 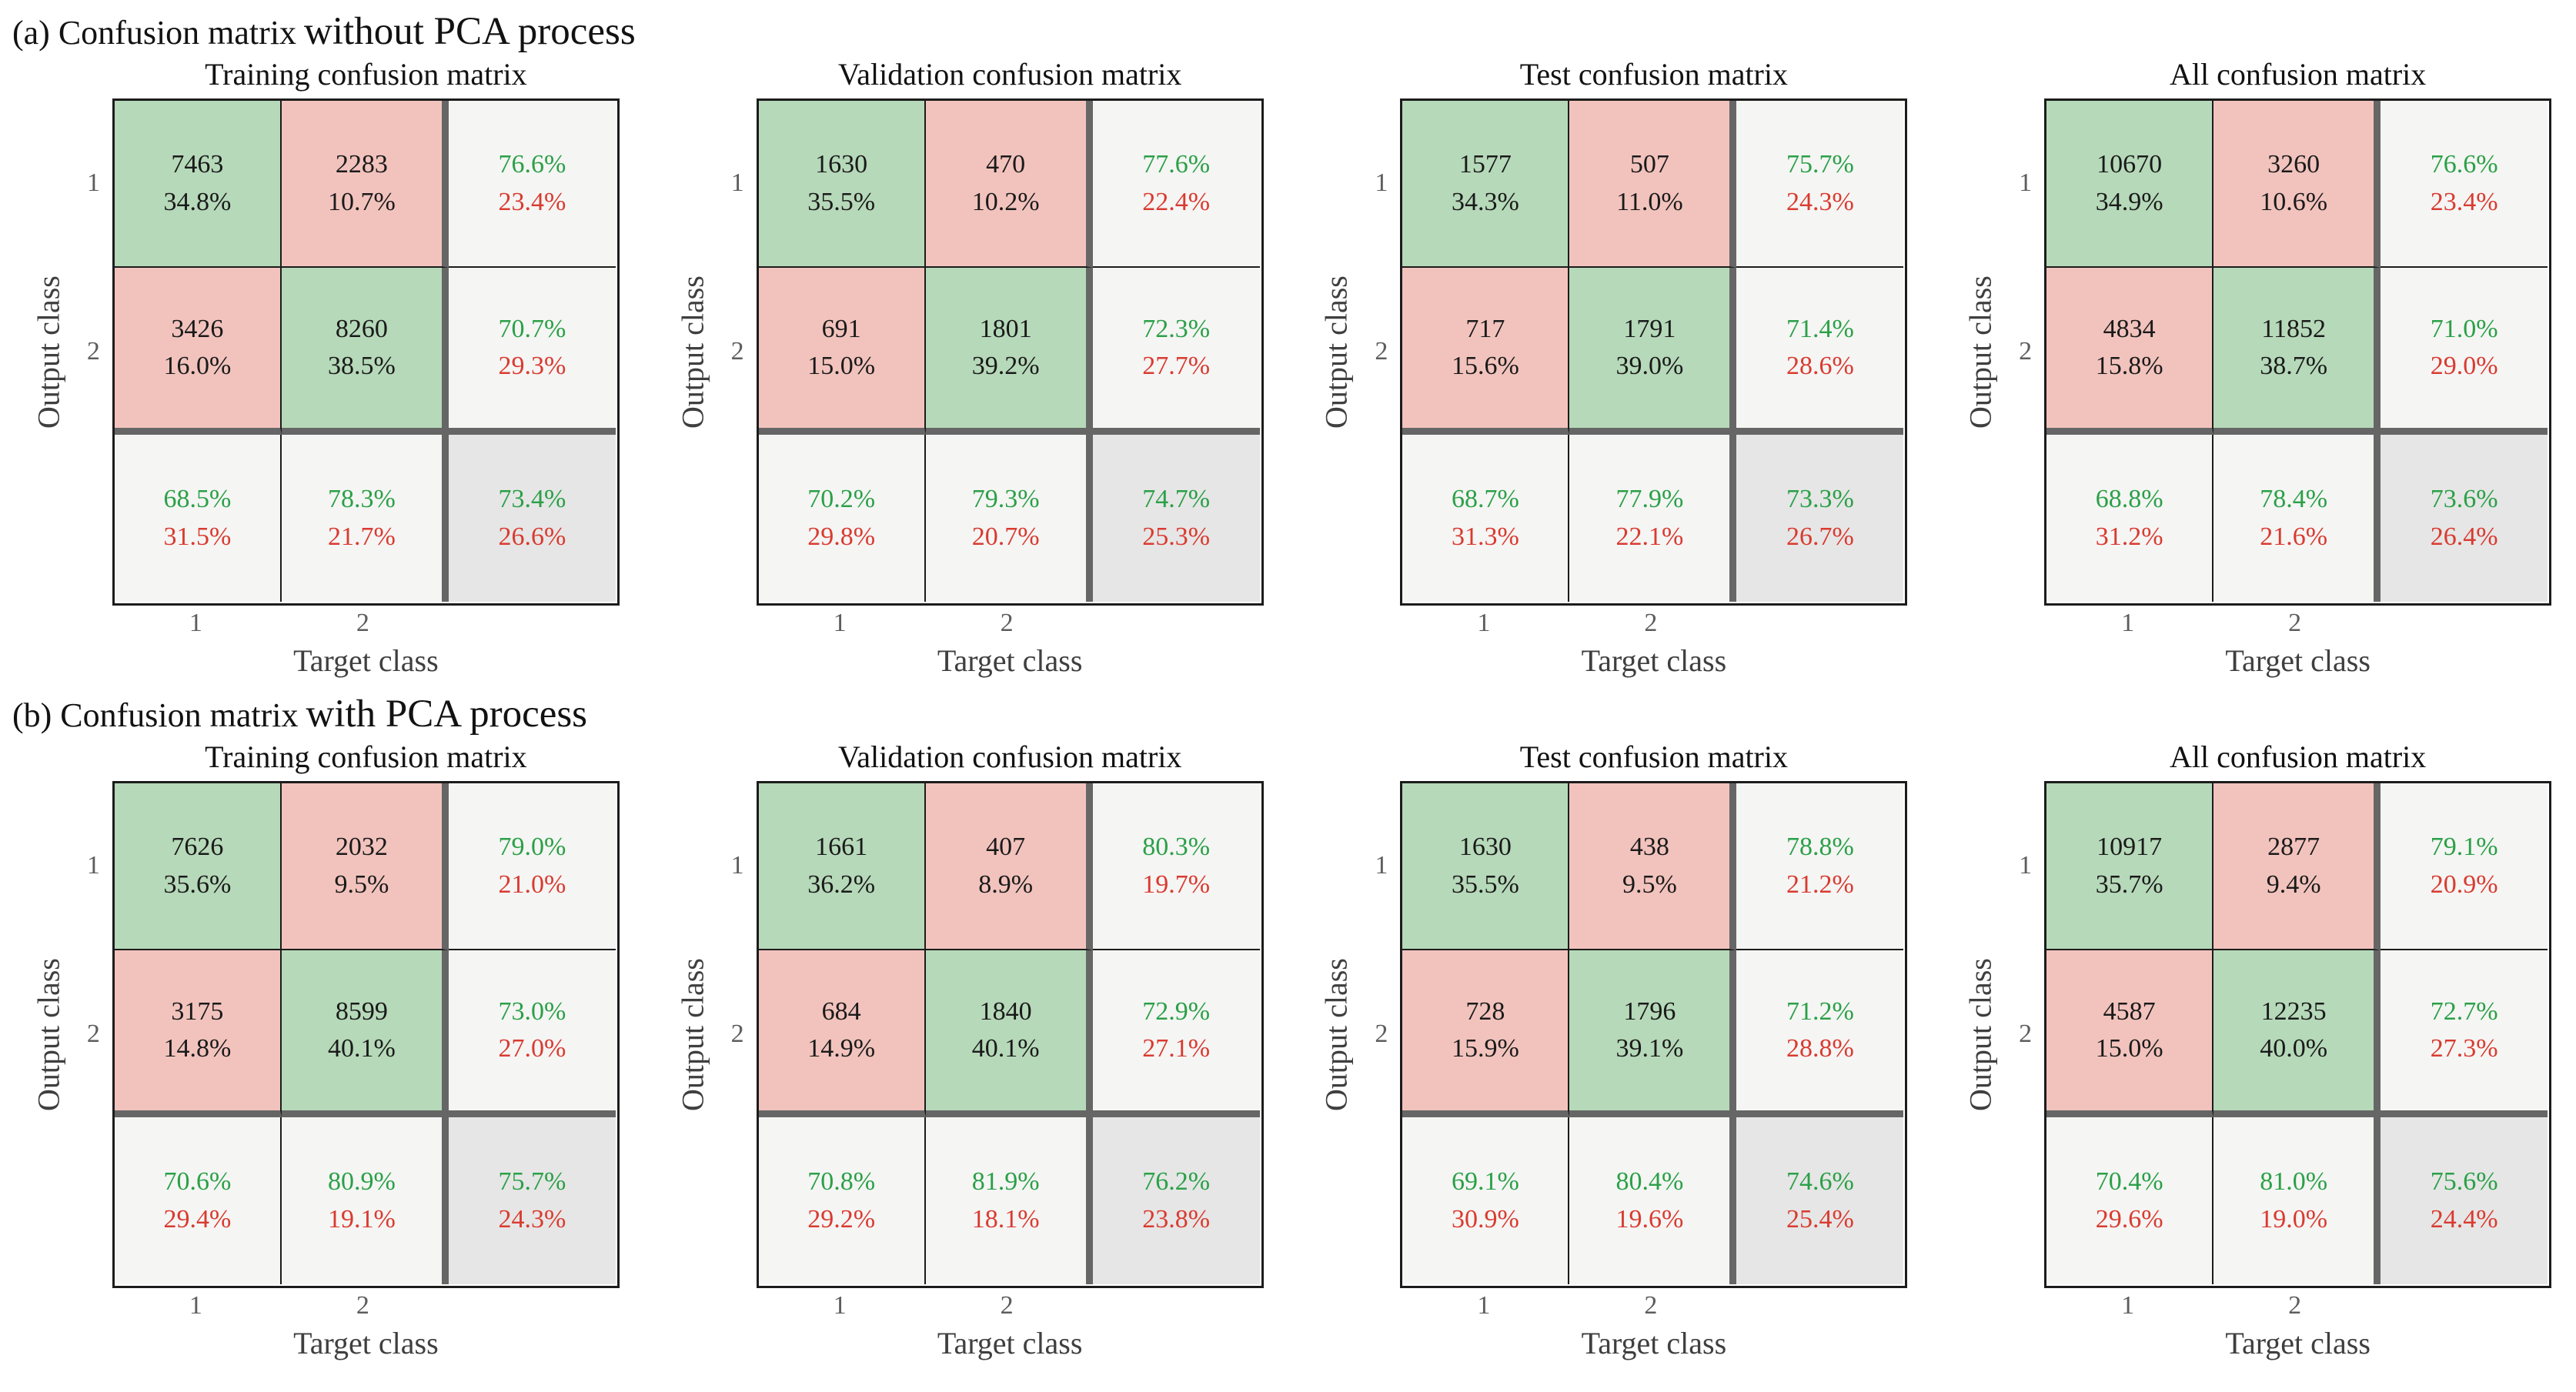 What do you see at coordinates (2464, 164) in the screenshot?
I see `precision-percent: 76.6%` at bounding box center [2464, 164].